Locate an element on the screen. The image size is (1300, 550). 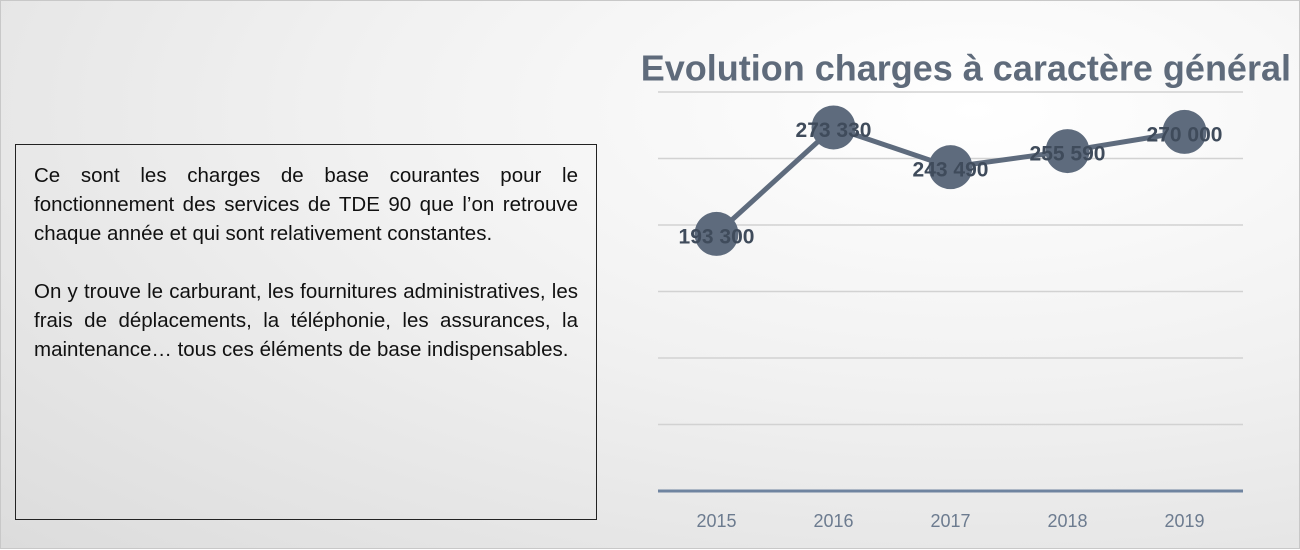
data-label: 273 330 is located at coordinates (834, 130).